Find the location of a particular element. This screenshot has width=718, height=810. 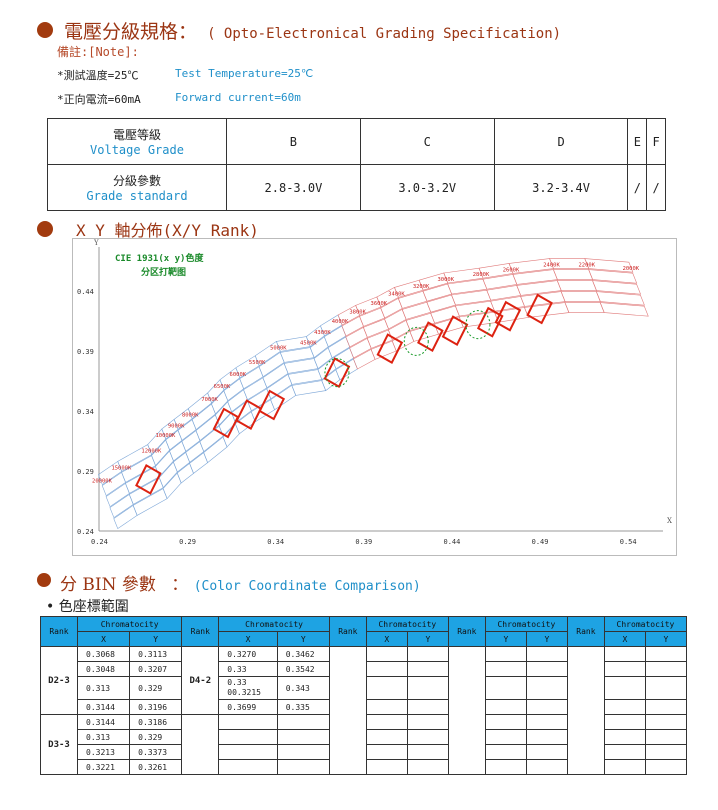

table-row: 電壓等級 Voltage Grade B C D E F is located at coordinates (356, 141).